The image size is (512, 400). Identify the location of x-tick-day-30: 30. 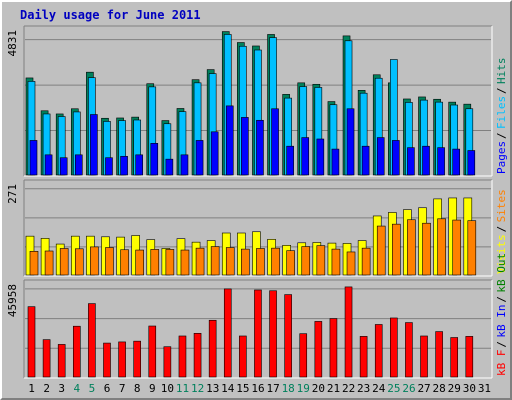
(469, 388).